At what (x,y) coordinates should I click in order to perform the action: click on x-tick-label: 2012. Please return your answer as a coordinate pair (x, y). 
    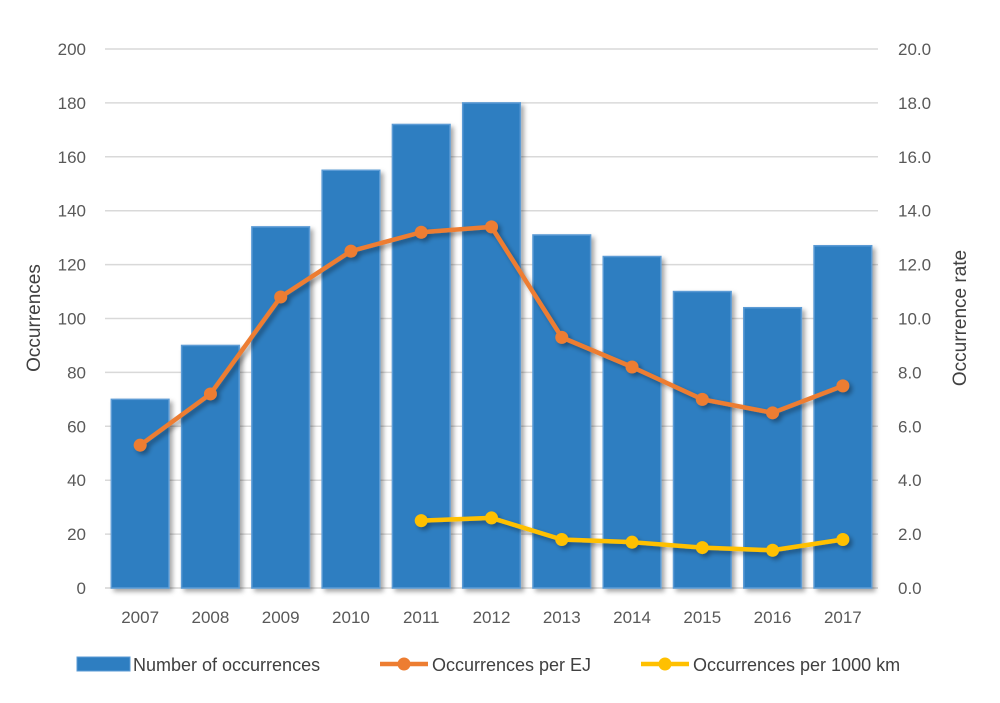
    Looking at the image, I should click on (492, 617).